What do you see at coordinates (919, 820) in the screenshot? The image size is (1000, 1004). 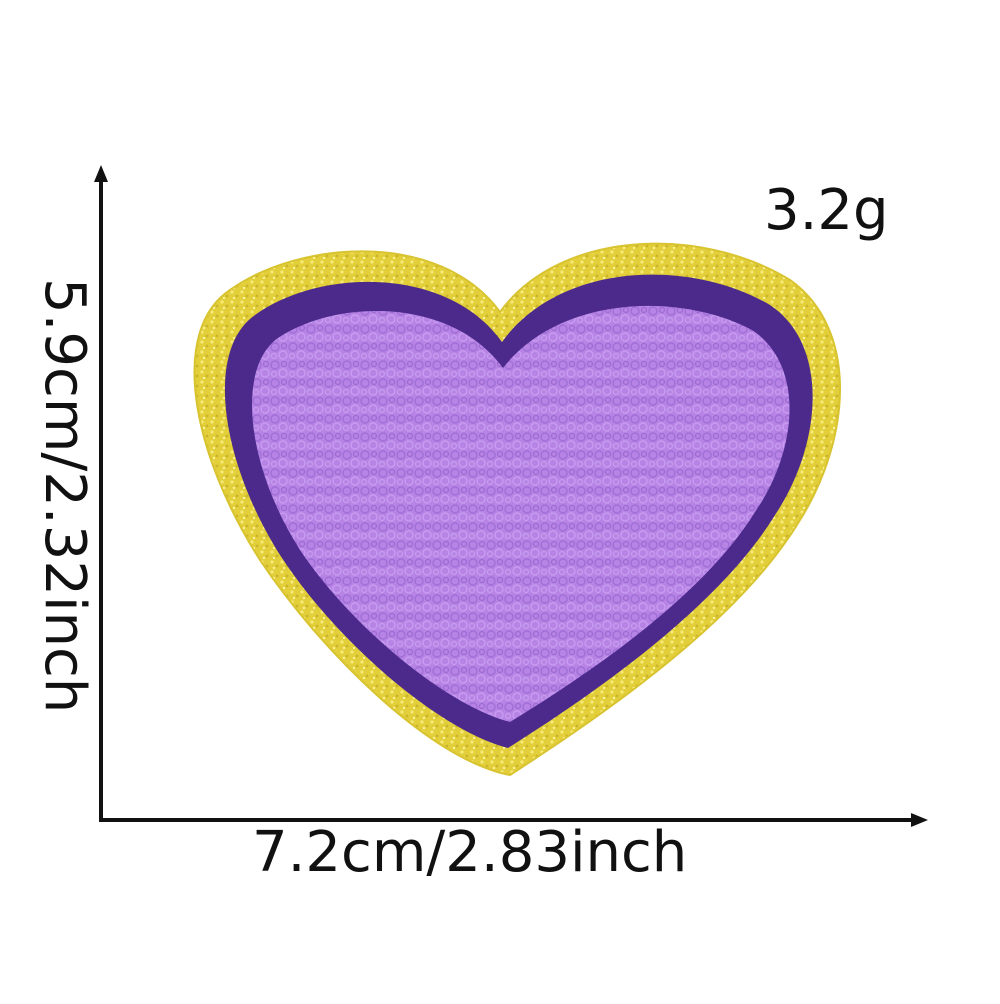 I see `arrow-right-icon` at bounding box center [919, 820].